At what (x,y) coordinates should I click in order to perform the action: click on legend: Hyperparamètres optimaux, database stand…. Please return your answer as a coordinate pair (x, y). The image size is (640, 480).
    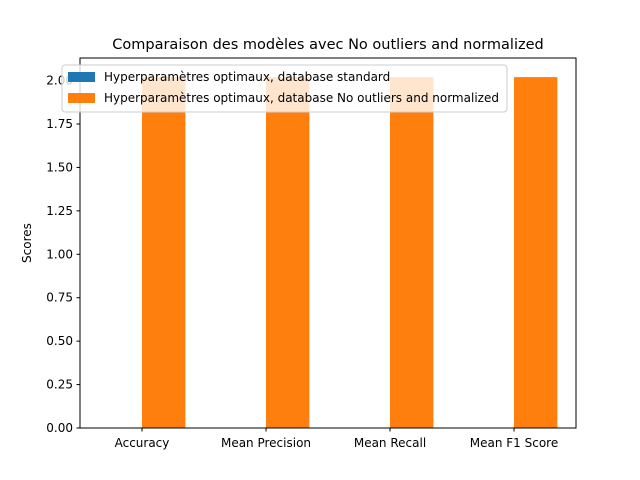
    Looking at the image, I should click on (284, 88).